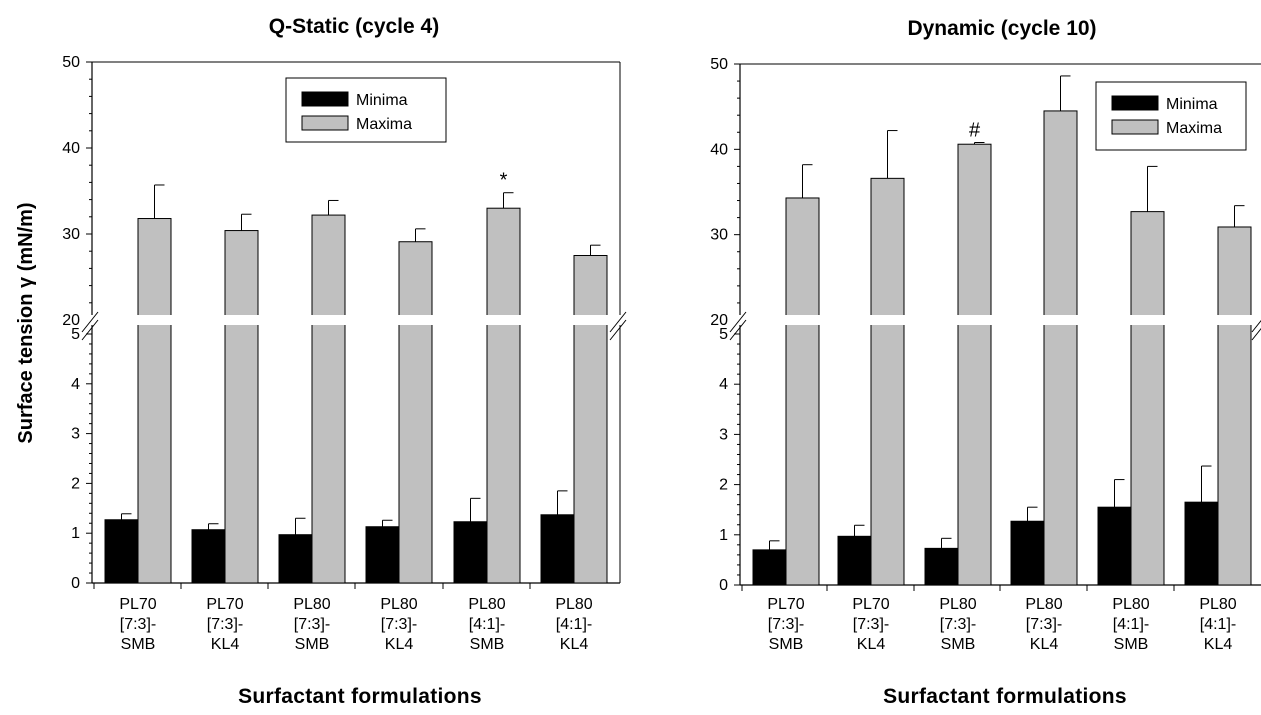  What do you see at coordinates (71, 62) in the screenshot?
I see `y-tick-label: 50` at bounding box center [71, 62].